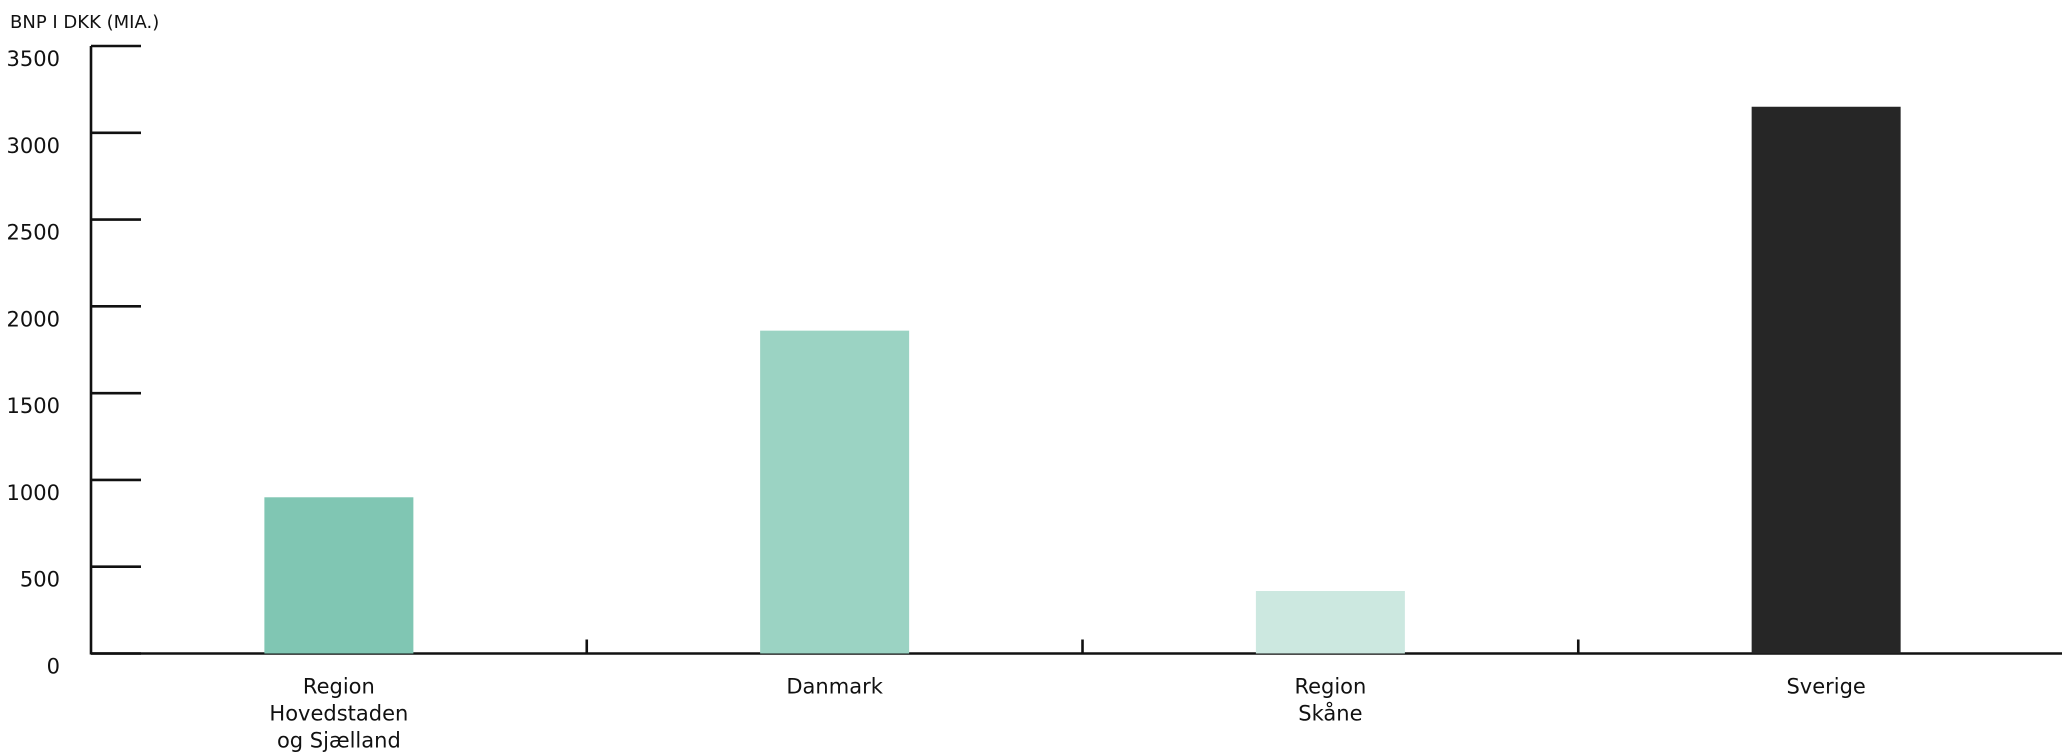  I want to click on y-tick-label: 3500, so click(33, 59).